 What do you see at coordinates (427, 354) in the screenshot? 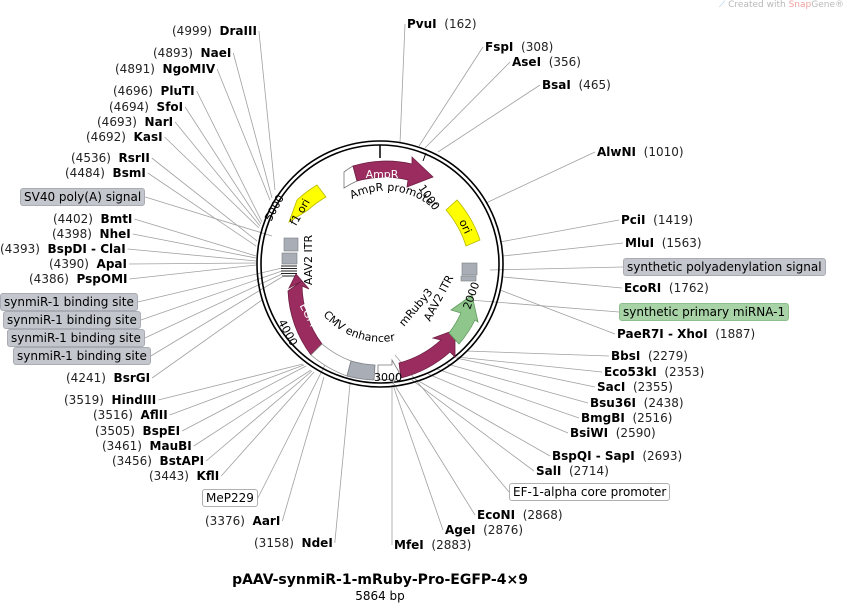
I see `mruby3-arrow` at bounding box center [427, 354].